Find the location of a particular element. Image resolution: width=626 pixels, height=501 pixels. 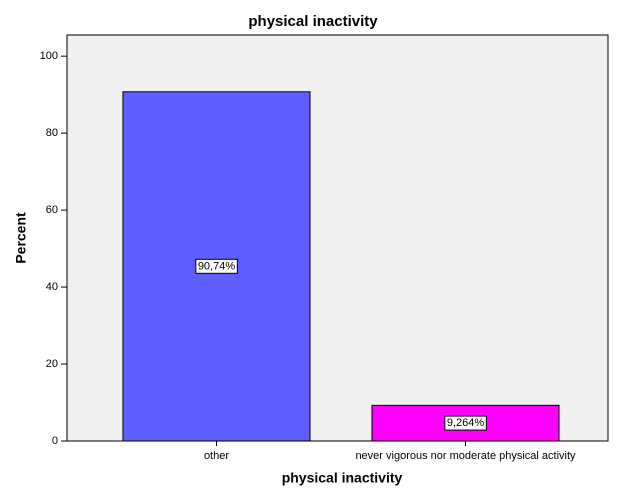

chart-title: physical inactivity is located at coordinates (313, 21).